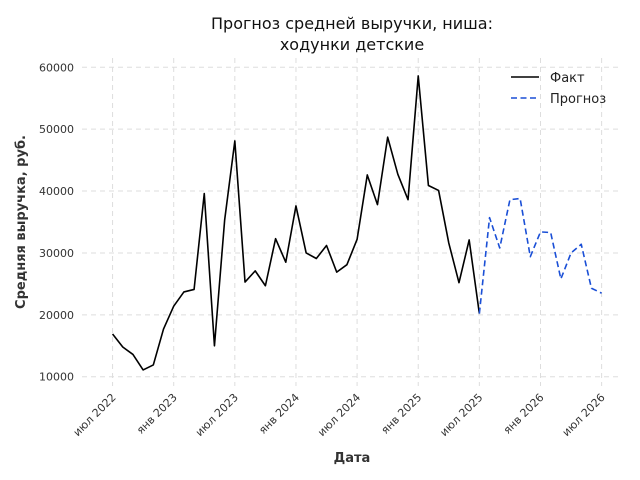 This screenshot has height=480, width=640. I want to click on x-tick-label: янв 2026, so click(524, 414).